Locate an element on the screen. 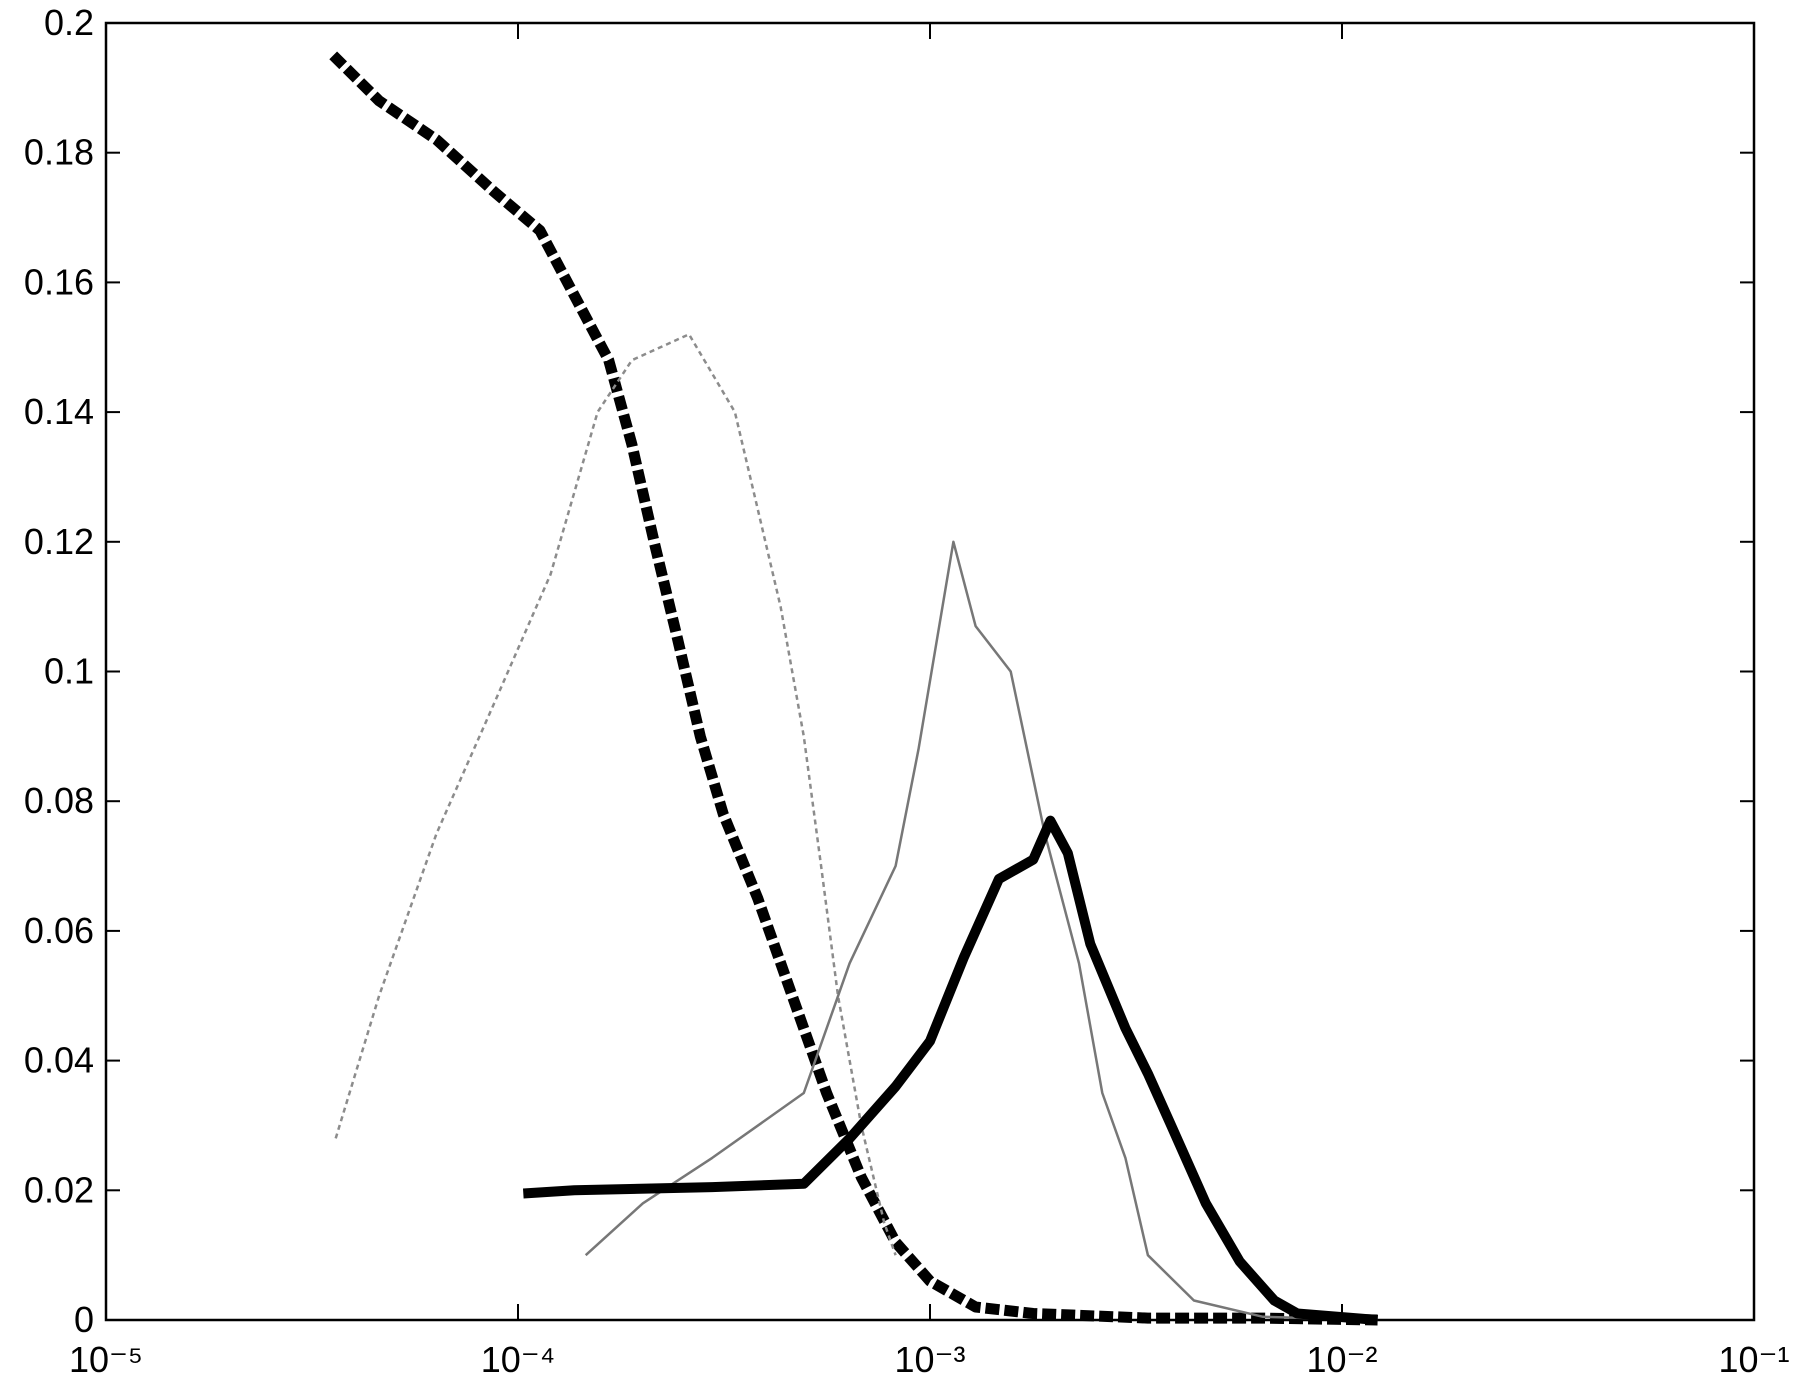 Image resolution: width=1800 pixels, height=1397 pixels. y-tick-label: 0 is located at coordinates (84, 1319).